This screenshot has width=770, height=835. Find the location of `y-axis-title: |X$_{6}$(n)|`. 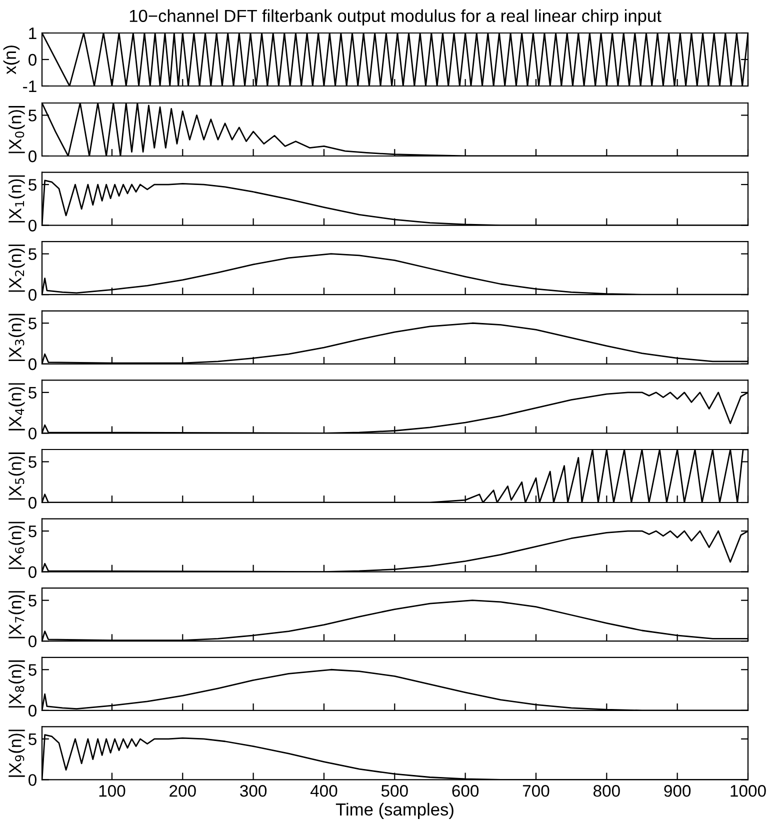

y-axis-title: |X$_{6}$(n)| is located at coordinates (16, 545).